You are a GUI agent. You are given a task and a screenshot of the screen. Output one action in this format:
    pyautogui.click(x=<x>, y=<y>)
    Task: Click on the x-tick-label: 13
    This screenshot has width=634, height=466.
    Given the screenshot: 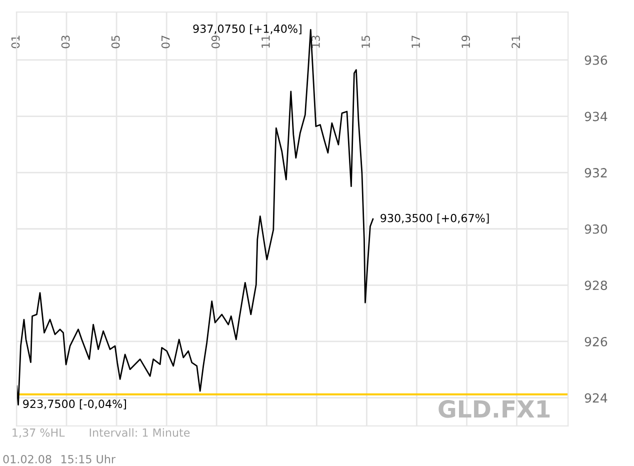 What is the action you would take?
    pyautogui.click(x=315, y=42)
    